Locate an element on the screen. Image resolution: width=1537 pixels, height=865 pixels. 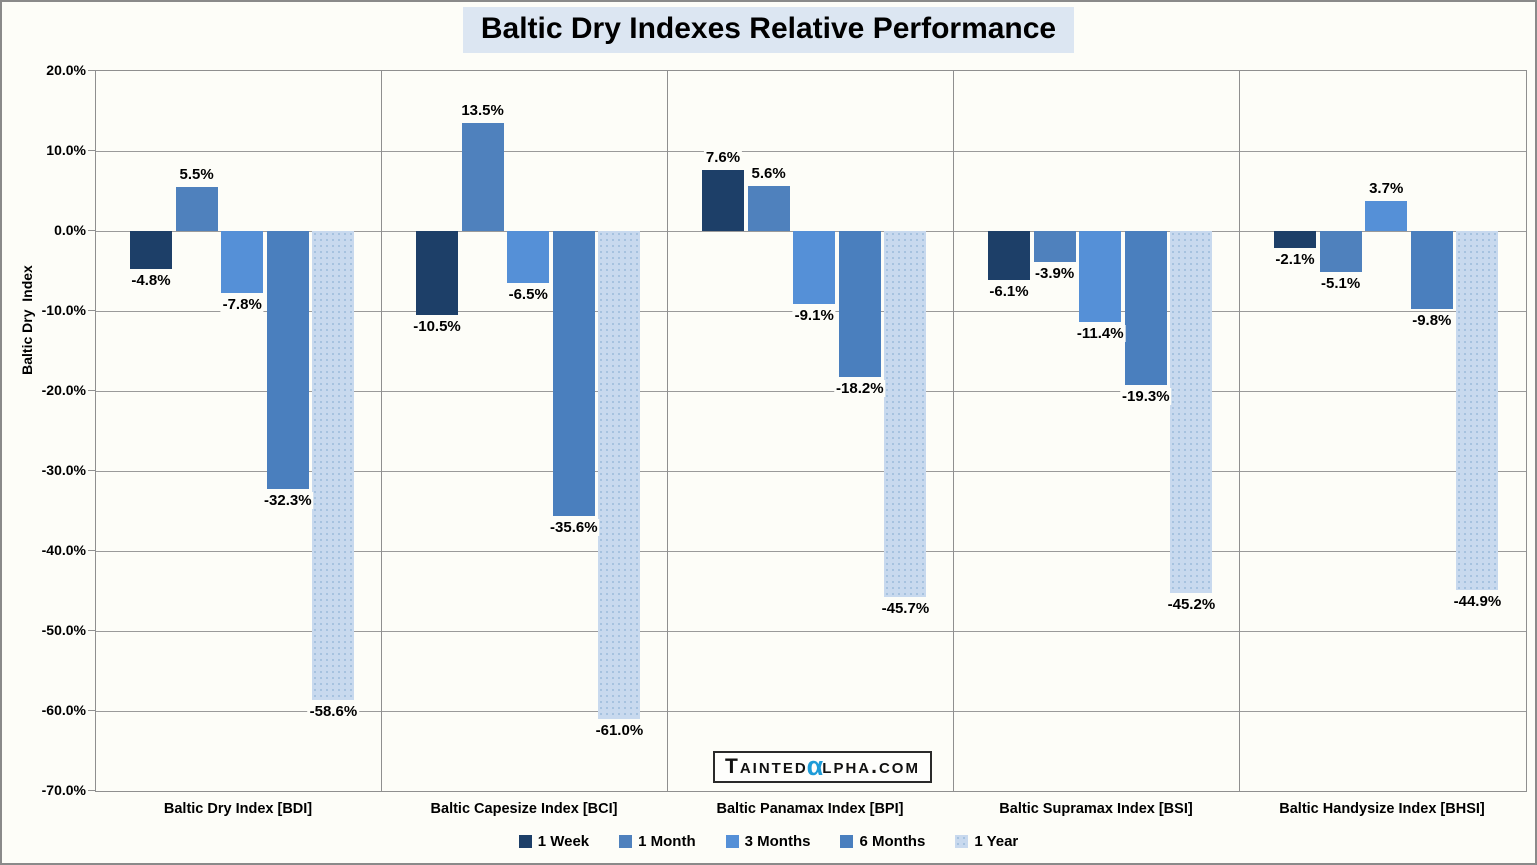
bar-1-month-bdi is located at coordinates (196, 209).